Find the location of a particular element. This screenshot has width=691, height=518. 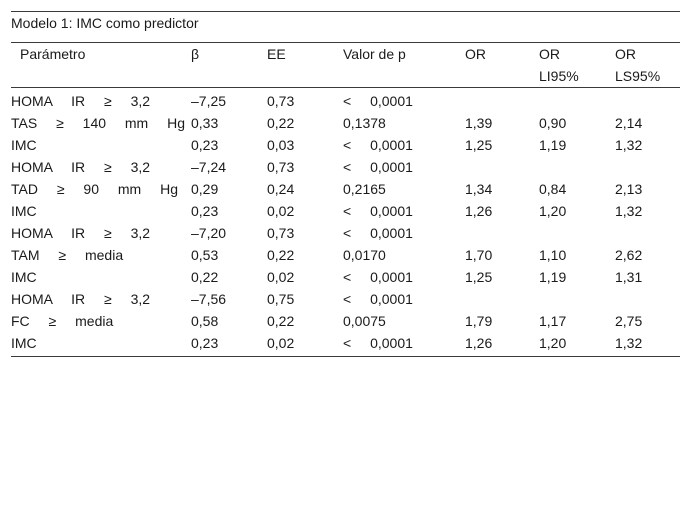

table-row: TAD ≥ 90 mm Hg 0,29 0,24 0,2165 1,34 0,84 2,13 is located at coordinates (345, 189).